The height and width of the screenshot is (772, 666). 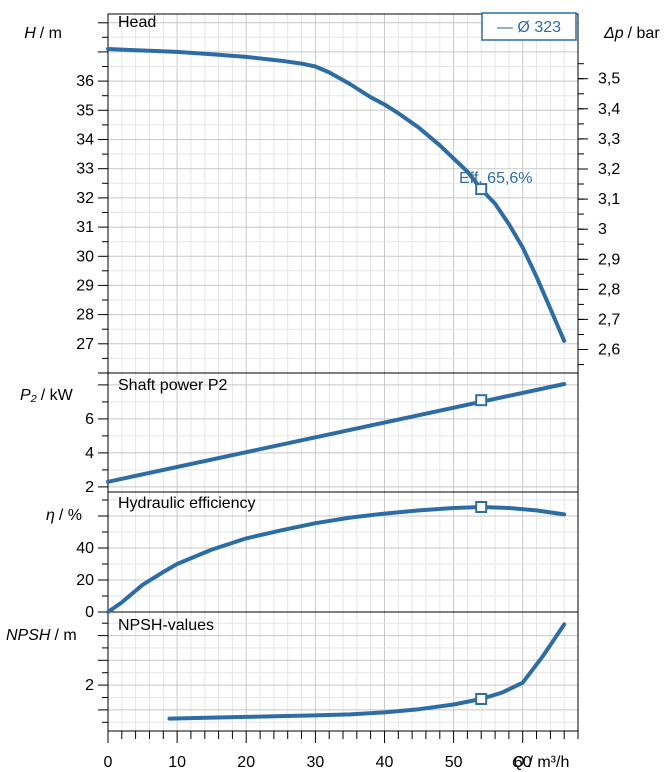 What do you see at coordinates (609, 350) in the screenshot?
I see `head-y2-tick-label: 2,6` at bounding box center [609, 350].